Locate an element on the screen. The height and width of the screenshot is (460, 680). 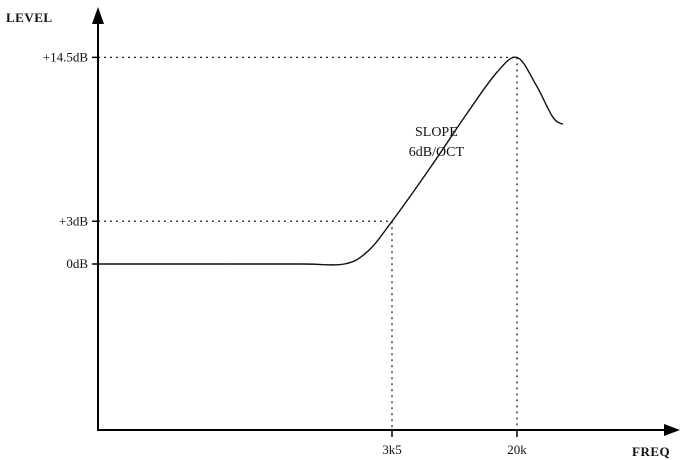
y-tick-label: +14.5dB is located at coordinates (66, 56).